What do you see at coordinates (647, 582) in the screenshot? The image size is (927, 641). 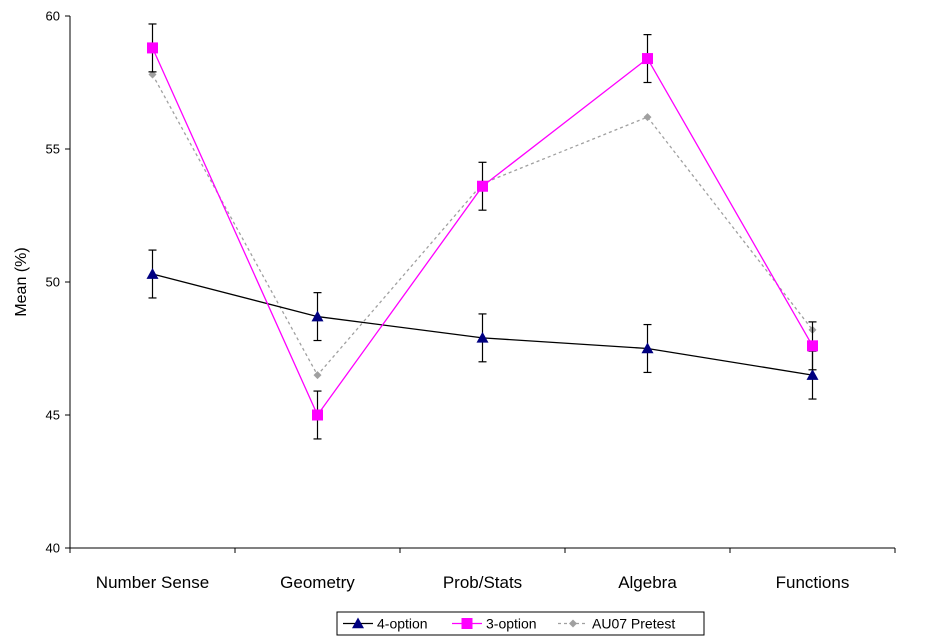 I see `x-tick-label: Algebra` at bounding box center [647, 582].